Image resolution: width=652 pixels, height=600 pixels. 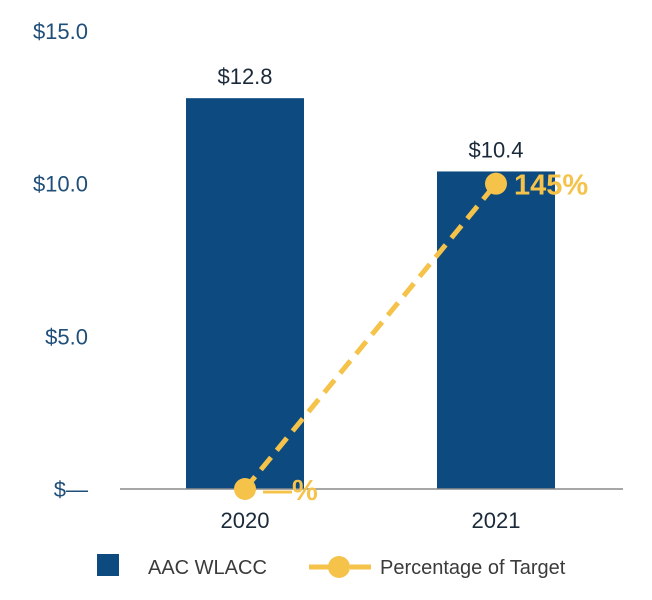 I want to click on y-tick-label: $—, so click(x=71, y=489).